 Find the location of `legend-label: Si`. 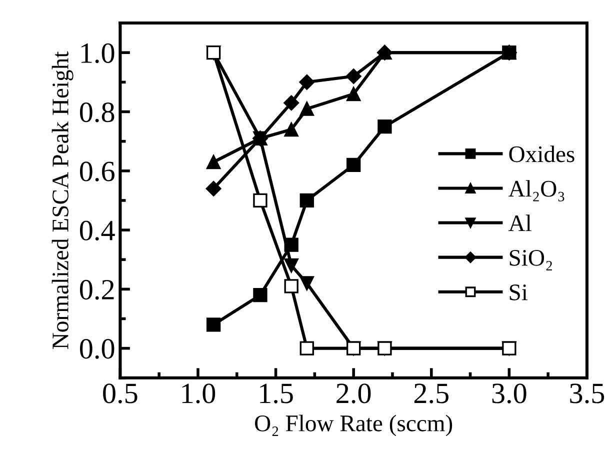

legend-label: Si is located at coordinates (519, 292).